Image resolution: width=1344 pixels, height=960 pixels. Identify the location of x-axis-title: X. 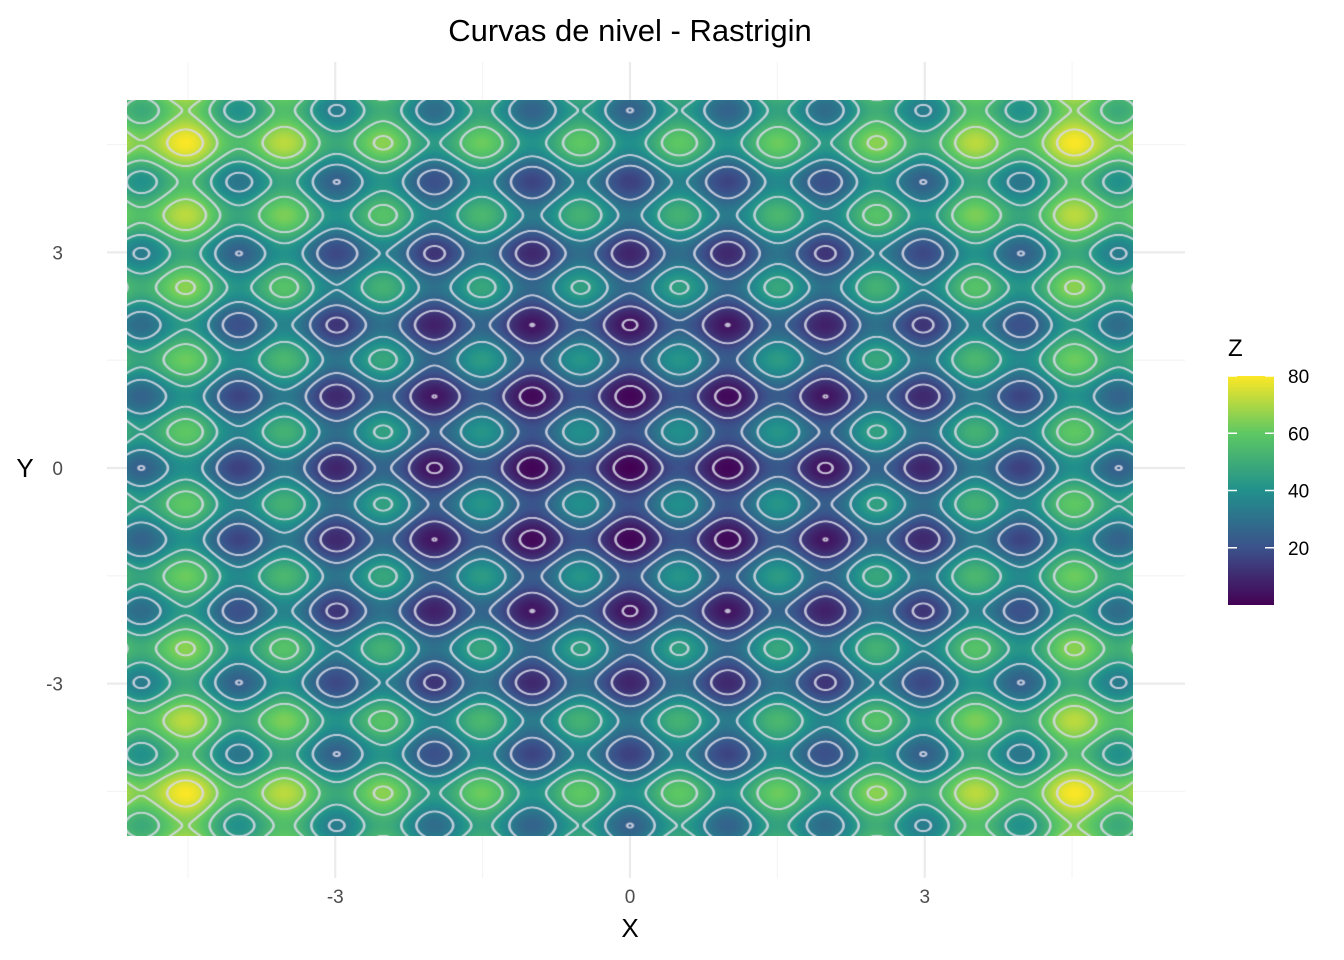
(629, 928).